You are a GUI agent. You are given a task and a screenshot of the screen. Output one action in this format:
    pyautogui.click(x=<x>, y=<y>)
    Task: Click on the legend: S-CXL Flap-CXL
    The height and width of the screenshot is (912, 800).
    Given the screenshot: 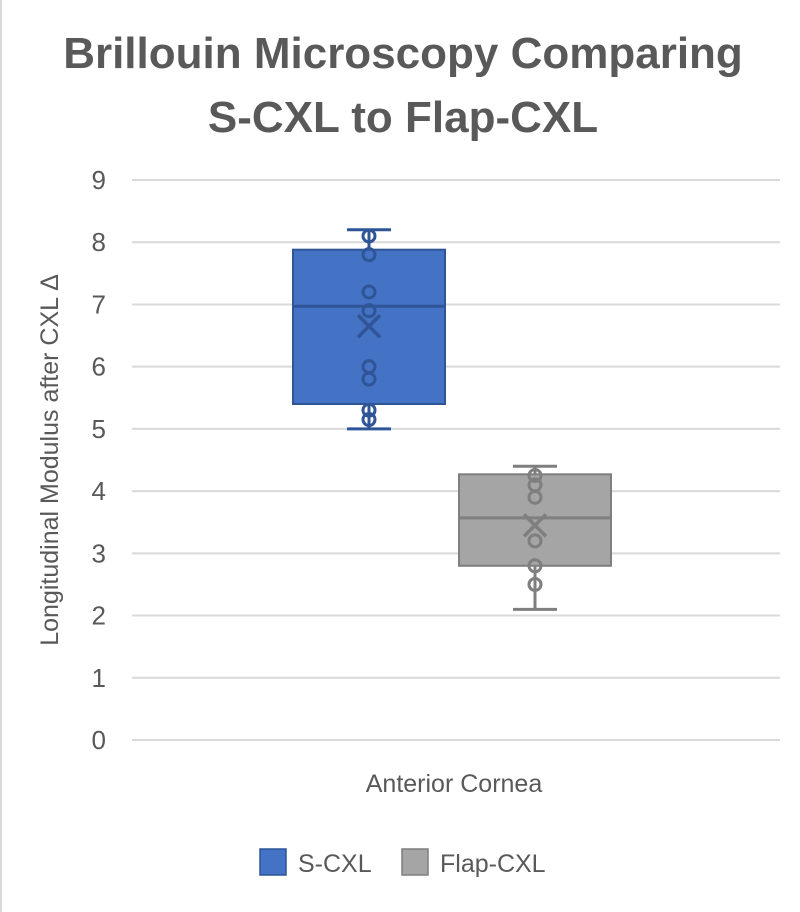 What is the action you would take?
    pyautogui.click(x=402, y=863)
    